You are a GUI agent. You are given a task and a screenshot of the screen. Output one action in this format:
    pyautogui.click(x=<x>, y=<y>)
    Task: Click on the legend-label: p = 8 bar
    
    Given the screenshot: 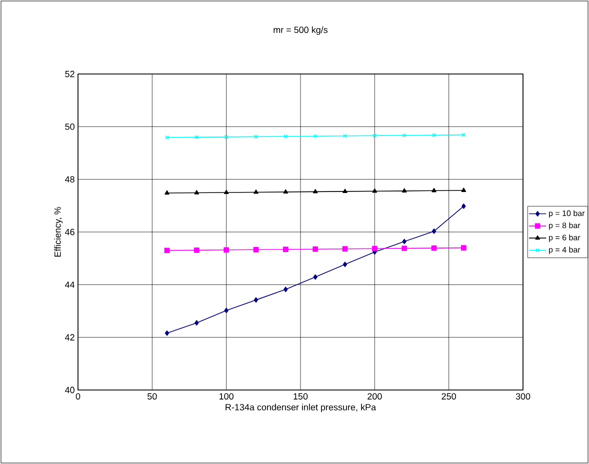 What is the action you would take?
    pyautogui.click(x=564, y=226)
    